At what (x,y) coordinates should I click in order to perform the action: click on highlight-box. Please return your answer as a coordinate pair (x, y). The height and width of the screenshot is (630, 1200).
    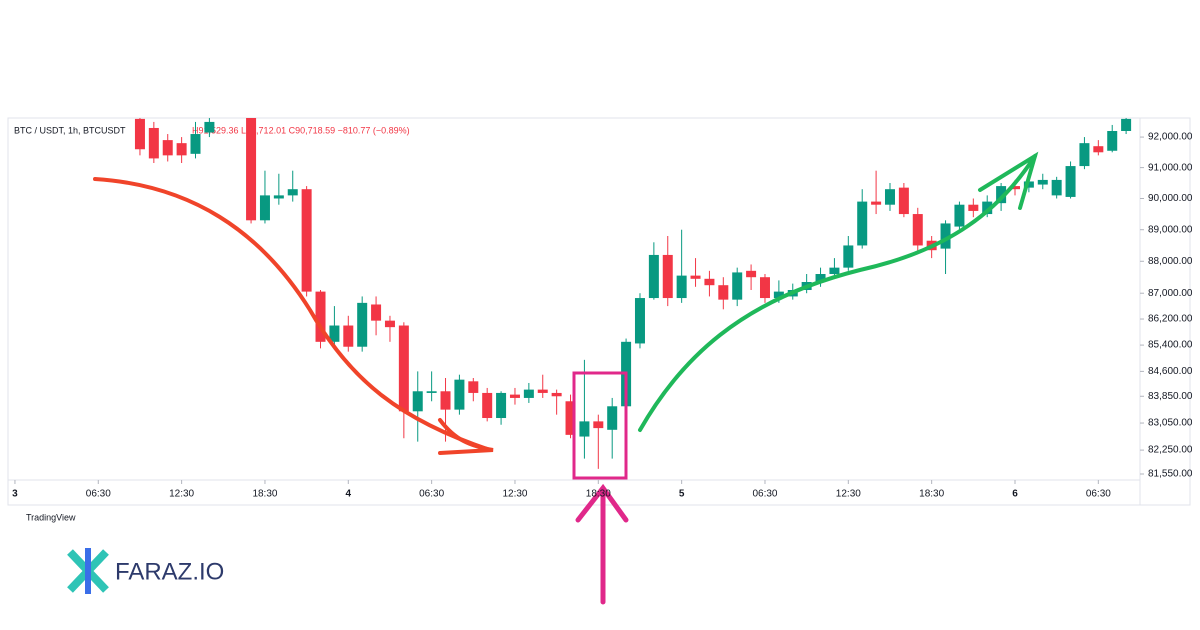
    Looking at the image, I should click on (600, 425).